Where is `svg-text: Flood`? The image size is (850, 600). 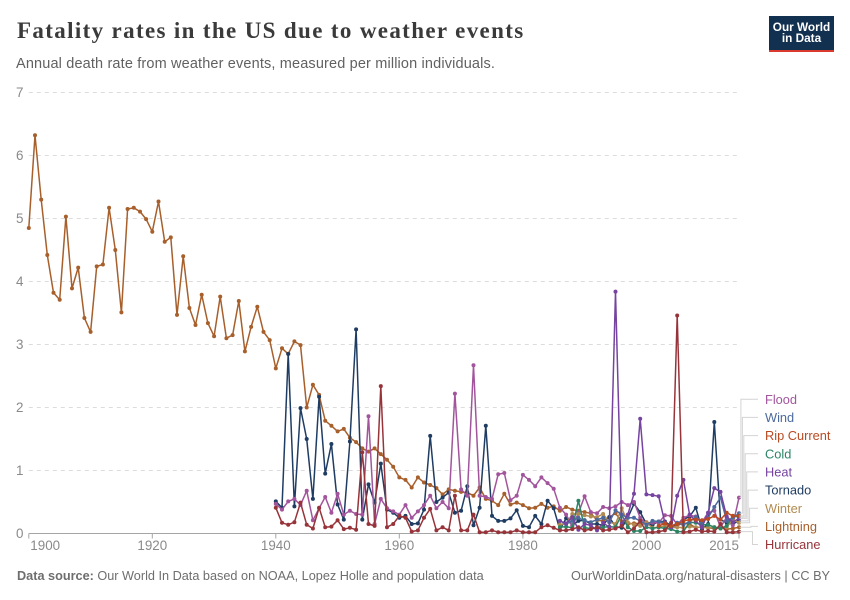
svg-text: Flood is located at coordinates (781, 399).